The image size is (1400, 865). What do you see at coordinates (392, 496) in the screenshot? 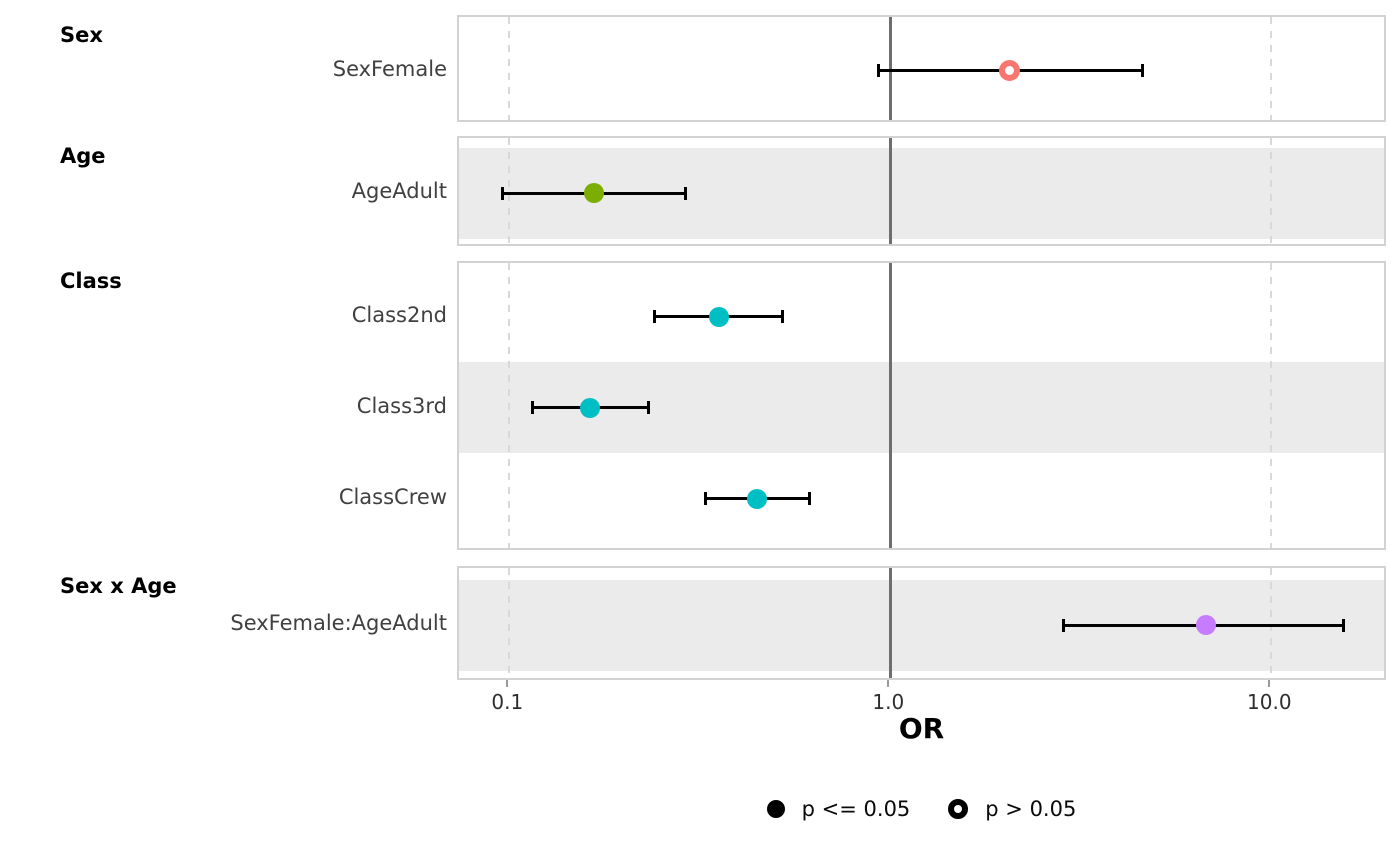
I see `term-label-classcrew: ClassCrew` at bounding box center [392, 496].